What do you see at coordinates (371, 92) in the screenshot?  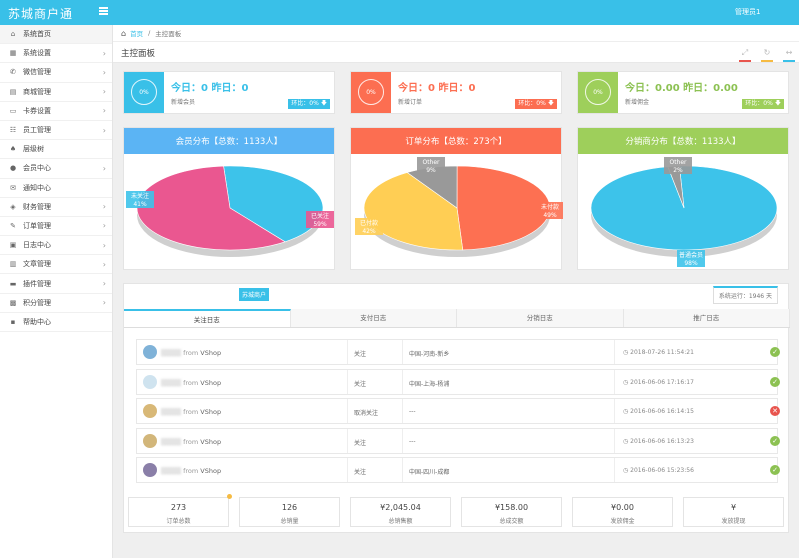 I see `stat-icon-box: 0%` at bounding box center [371, 92].